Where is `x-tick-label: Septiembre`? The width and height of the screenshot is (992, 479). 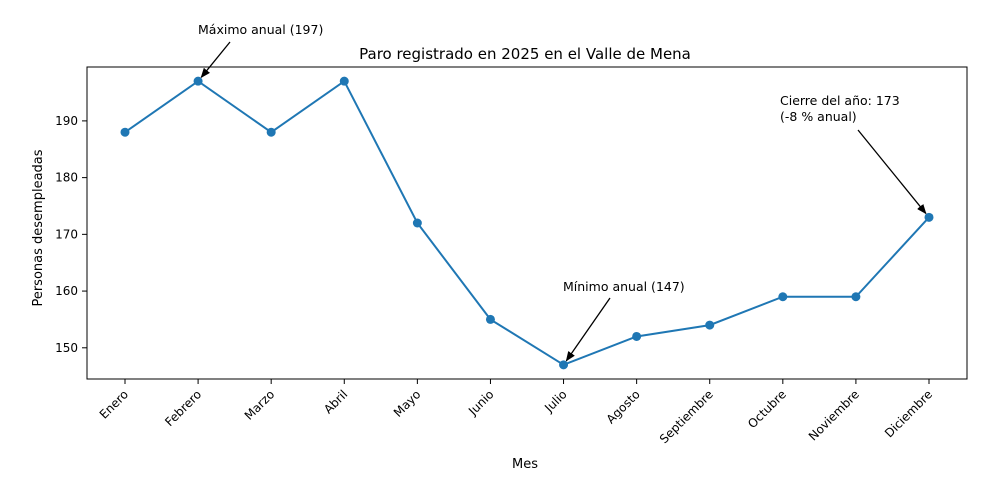 x-tick-label: Septiembre is located at coordinates (686, 416).